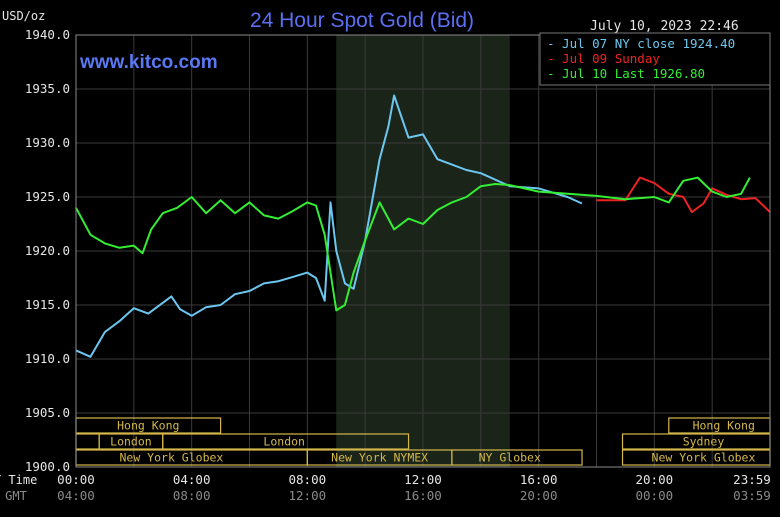  Describe the element at coordinates (379, 458) in the screenshot. I see `session-label: New York NYMEX` at that location.